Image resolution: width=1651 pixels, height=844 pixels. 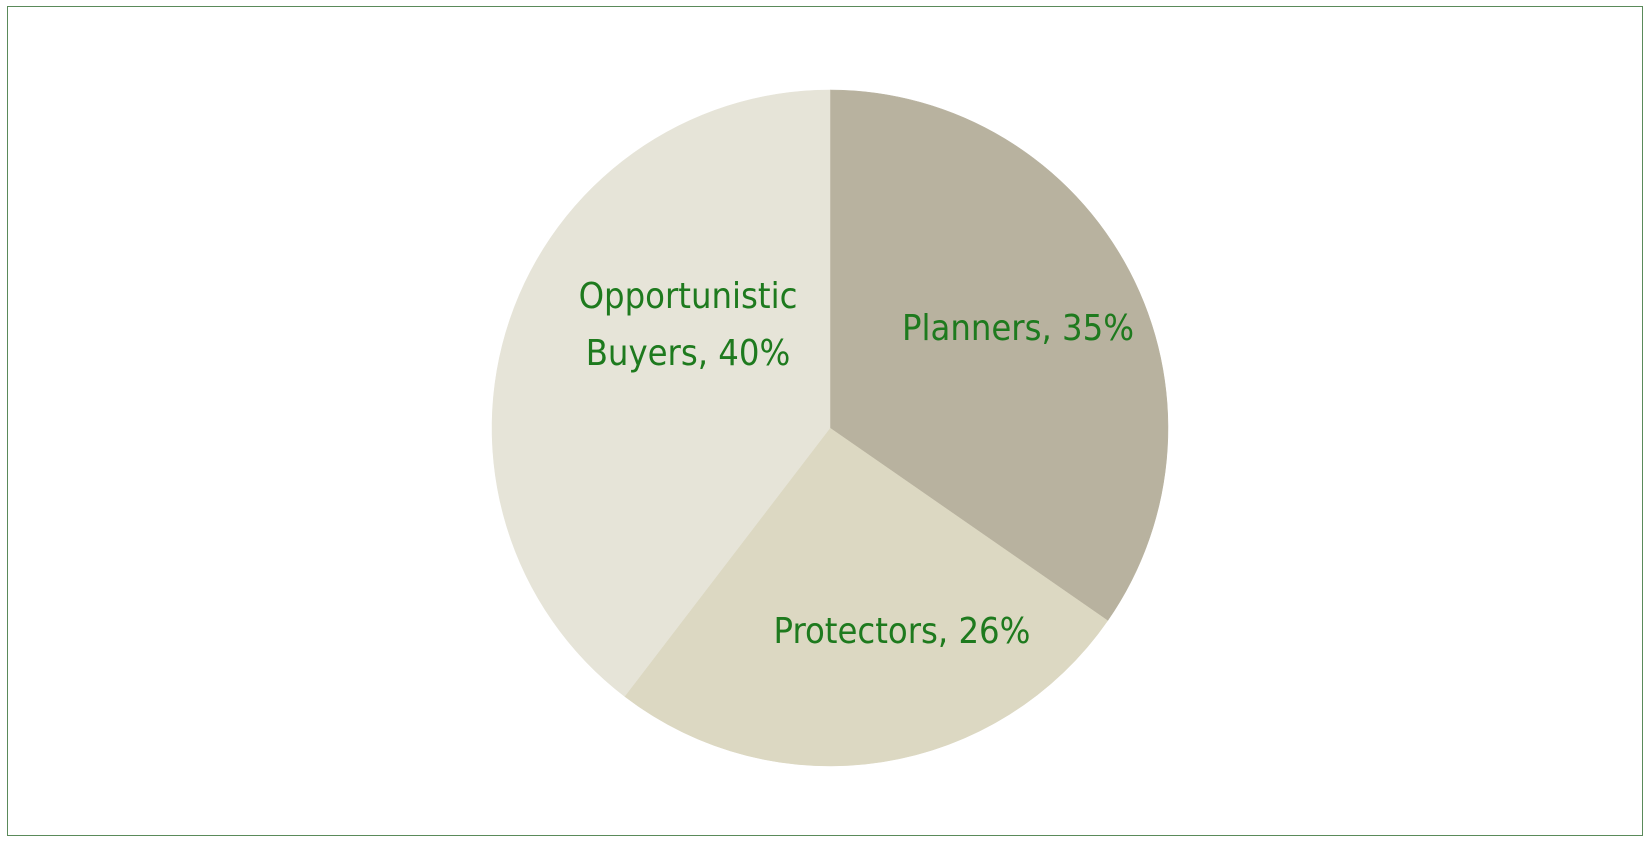 What do you see at coordinates (999, 355) in the screenshot?
I see `pie-slice-planners` at bounding box center [999, 355].